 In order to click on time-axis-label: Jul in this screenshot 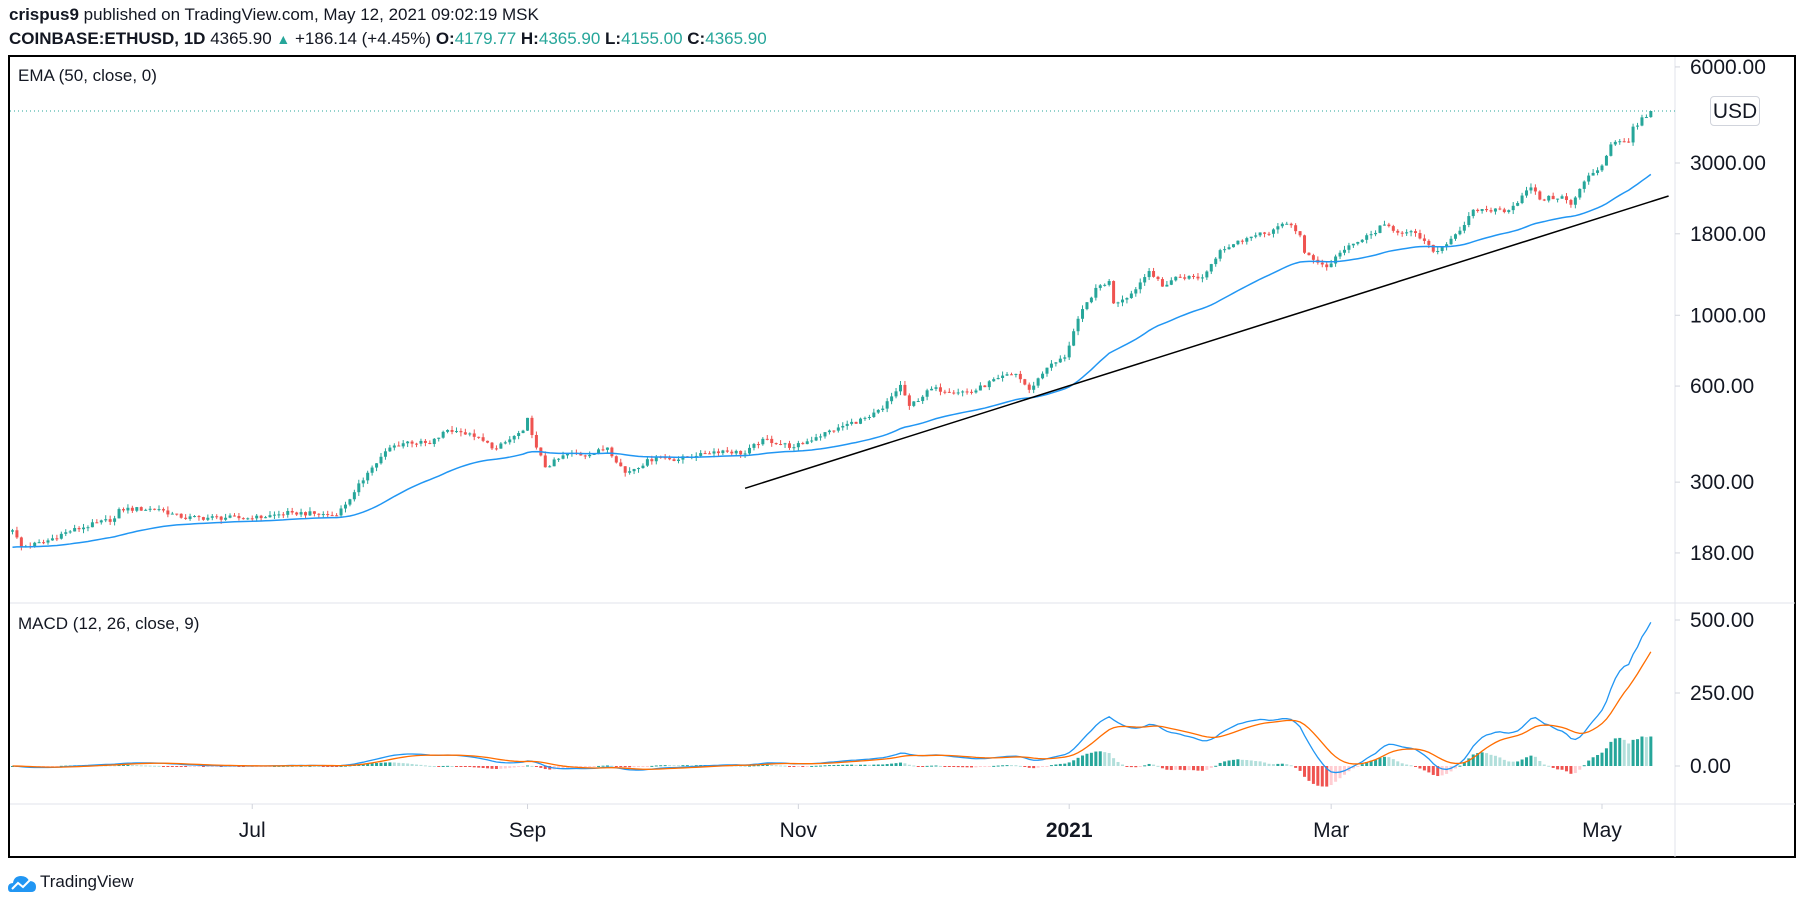, I will do `click(252, 830)`.